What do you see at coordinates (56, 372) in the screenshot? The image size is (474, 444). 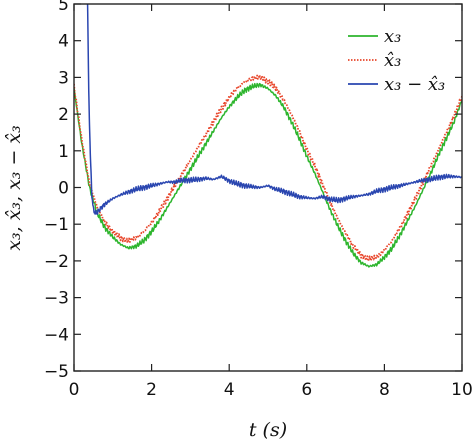 I see `y-tick-label: −5` at bounding box center [56, 372].